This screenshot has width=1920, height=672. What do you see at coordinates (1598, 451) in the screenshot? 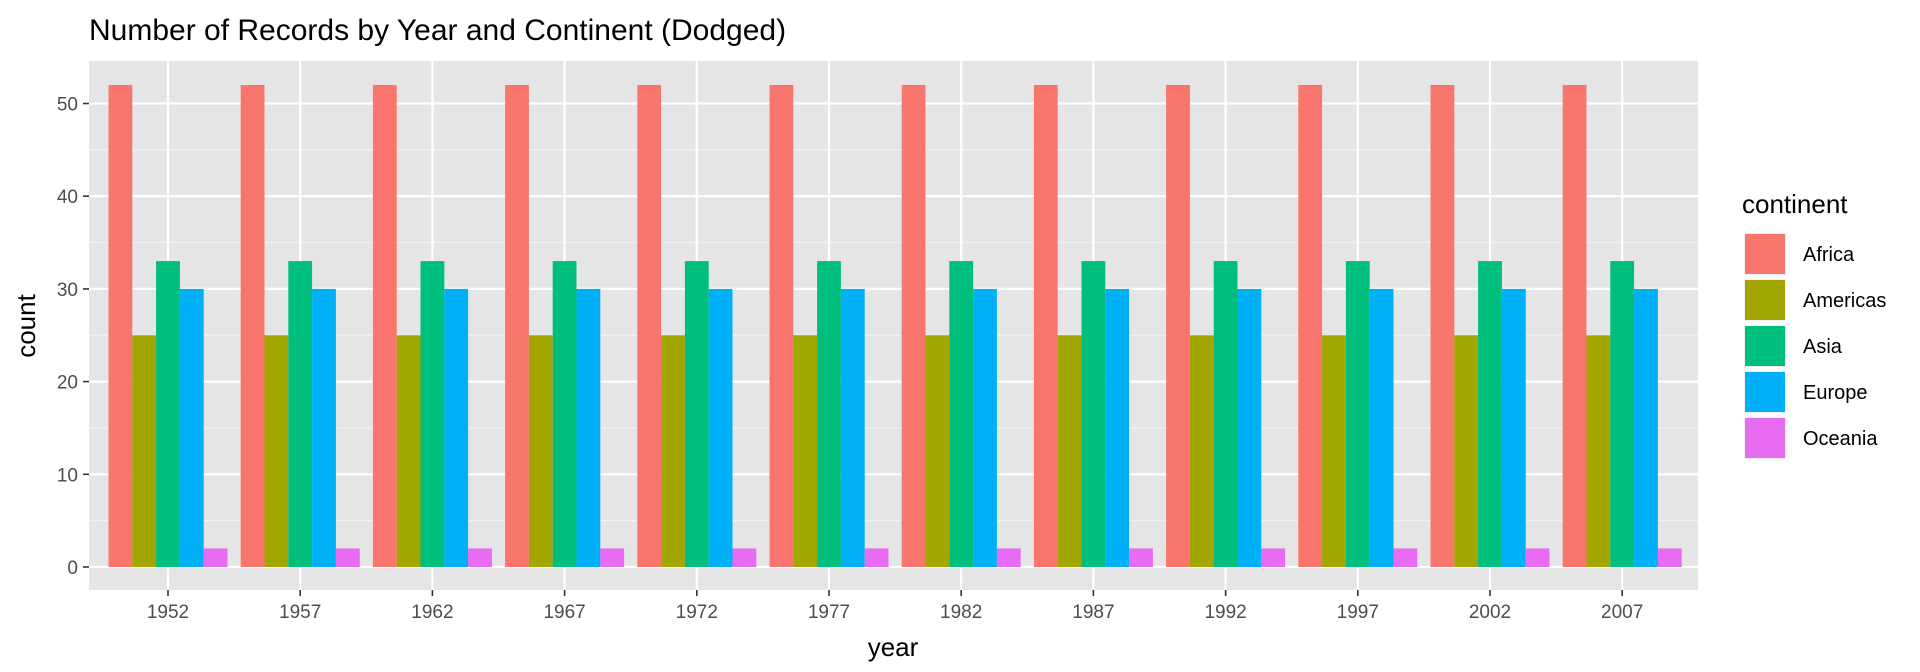
I see `bar-americas-2007` at bounding box center [1598, 451].